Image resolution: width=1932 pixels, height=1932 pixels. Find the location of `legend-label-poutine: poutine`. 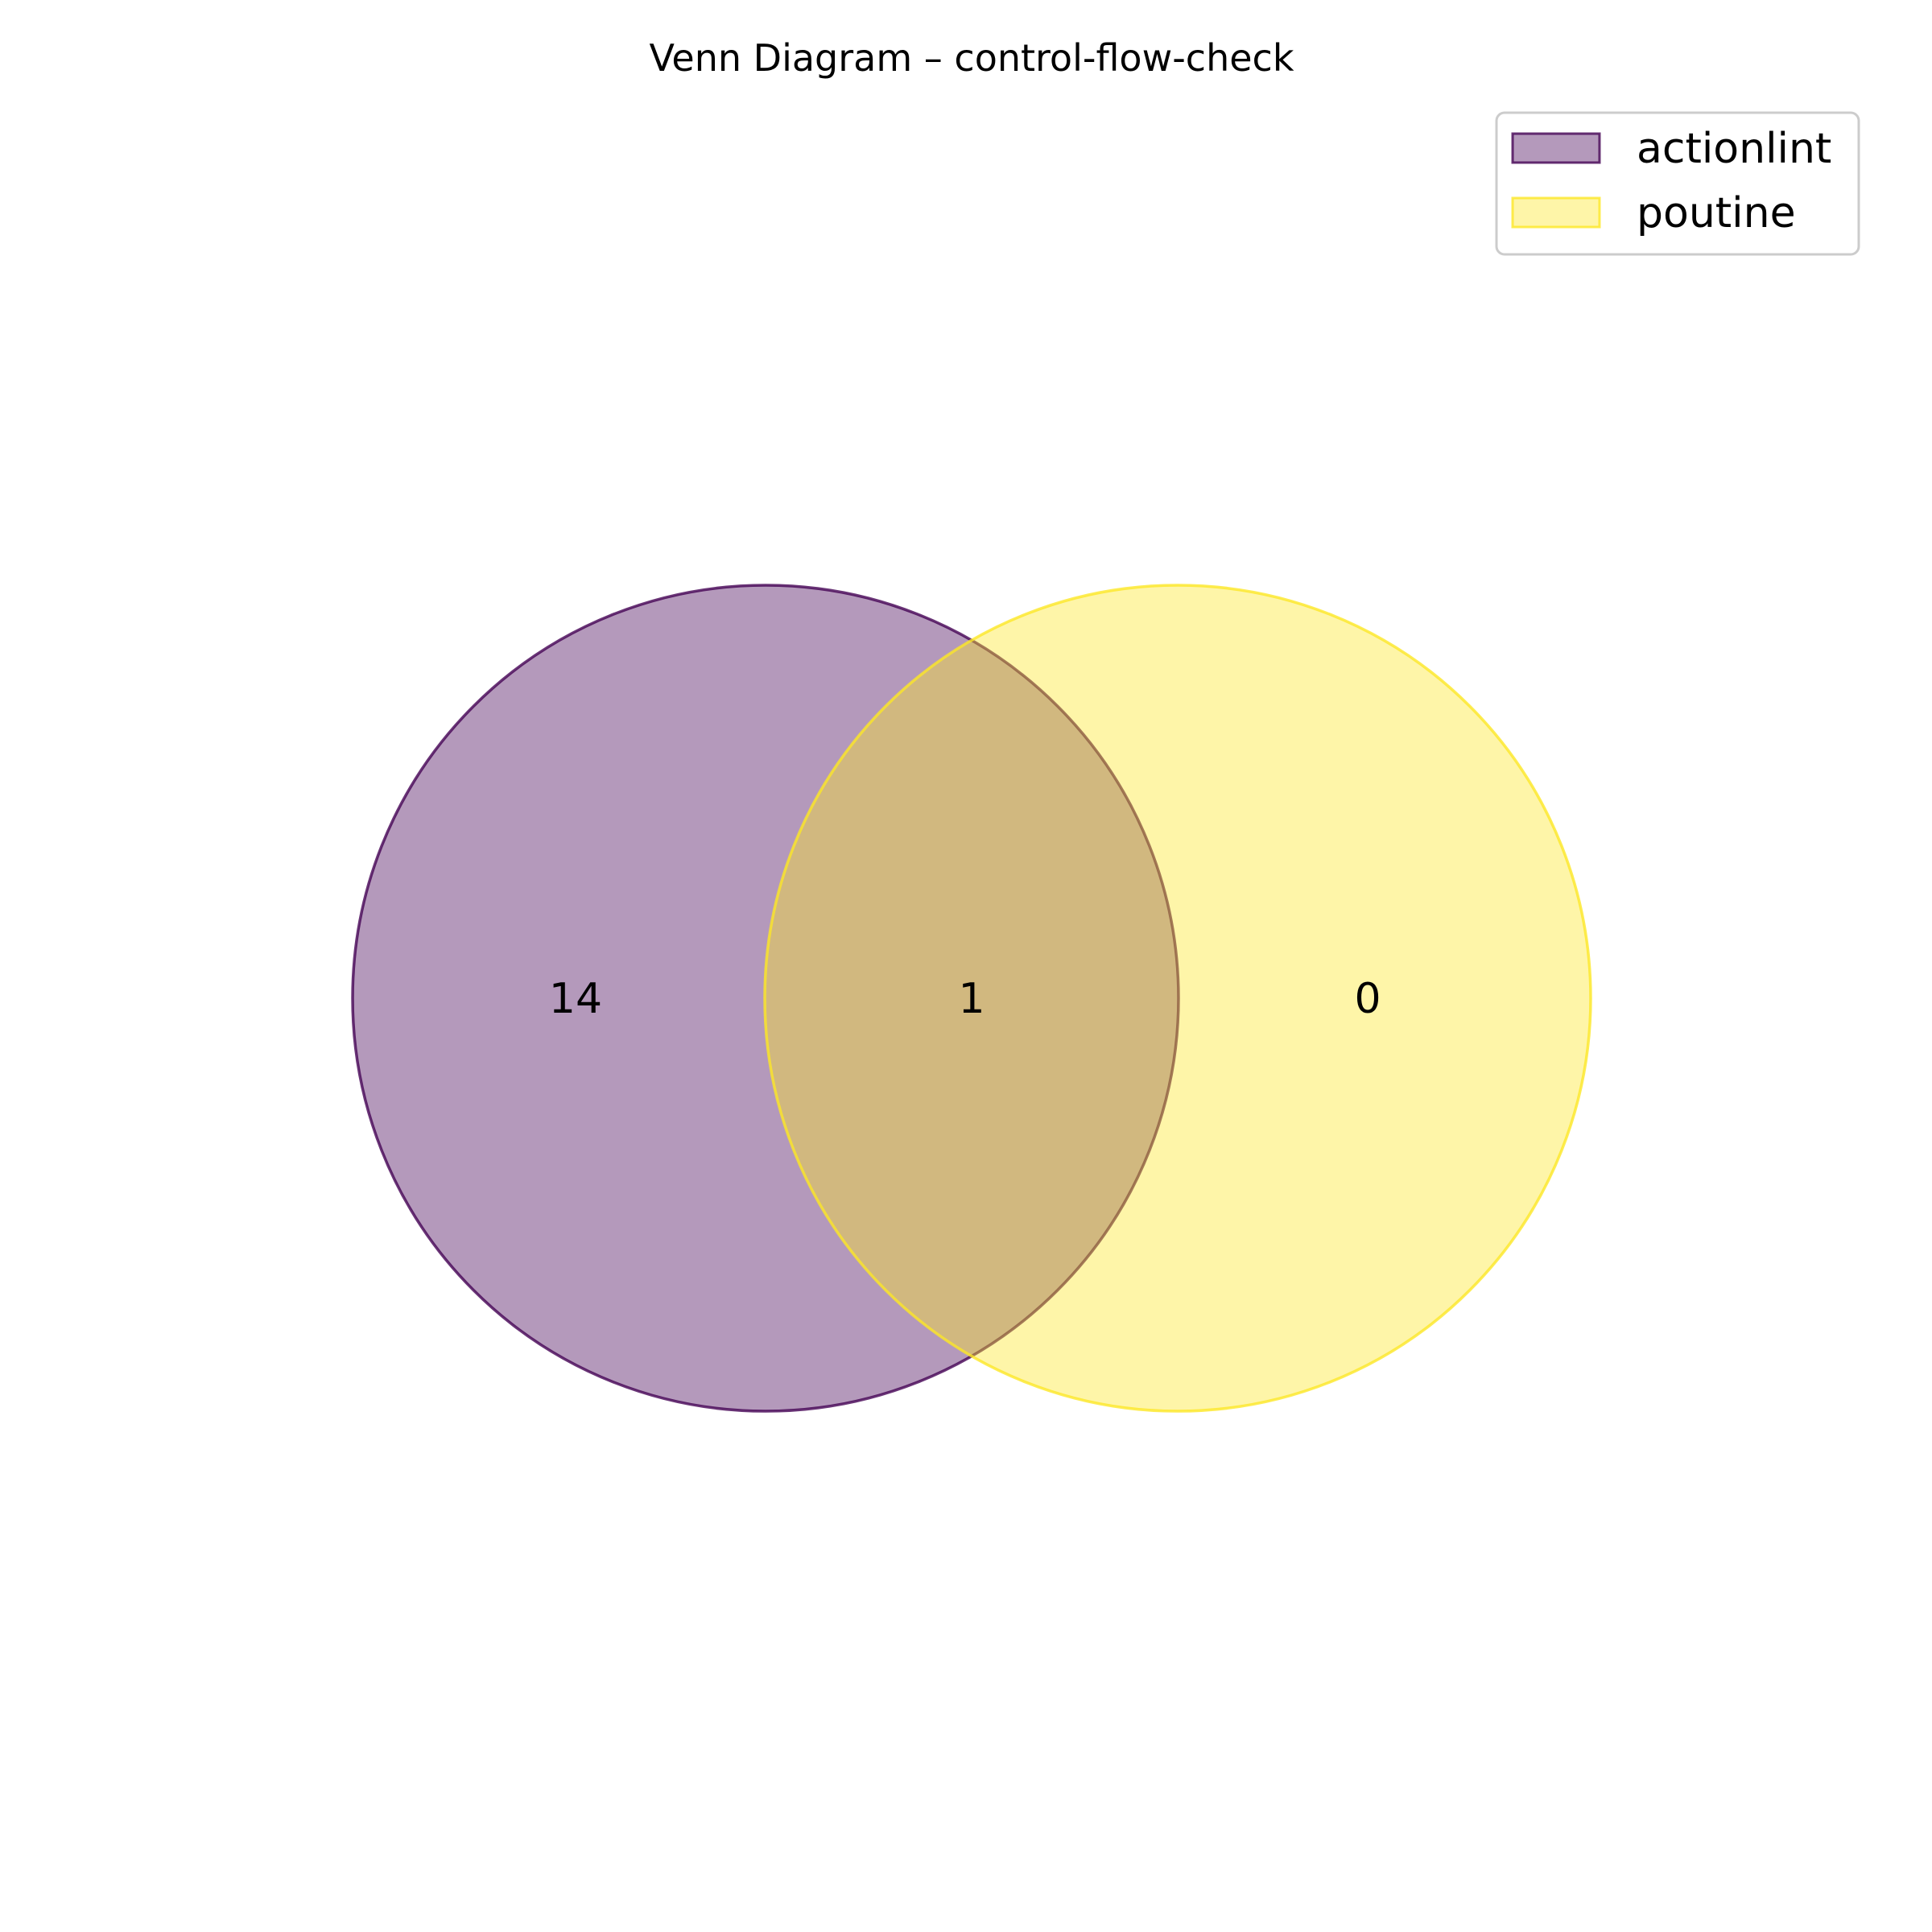

legend-label-poutine: poutine is located at coordinates (1716, 213).